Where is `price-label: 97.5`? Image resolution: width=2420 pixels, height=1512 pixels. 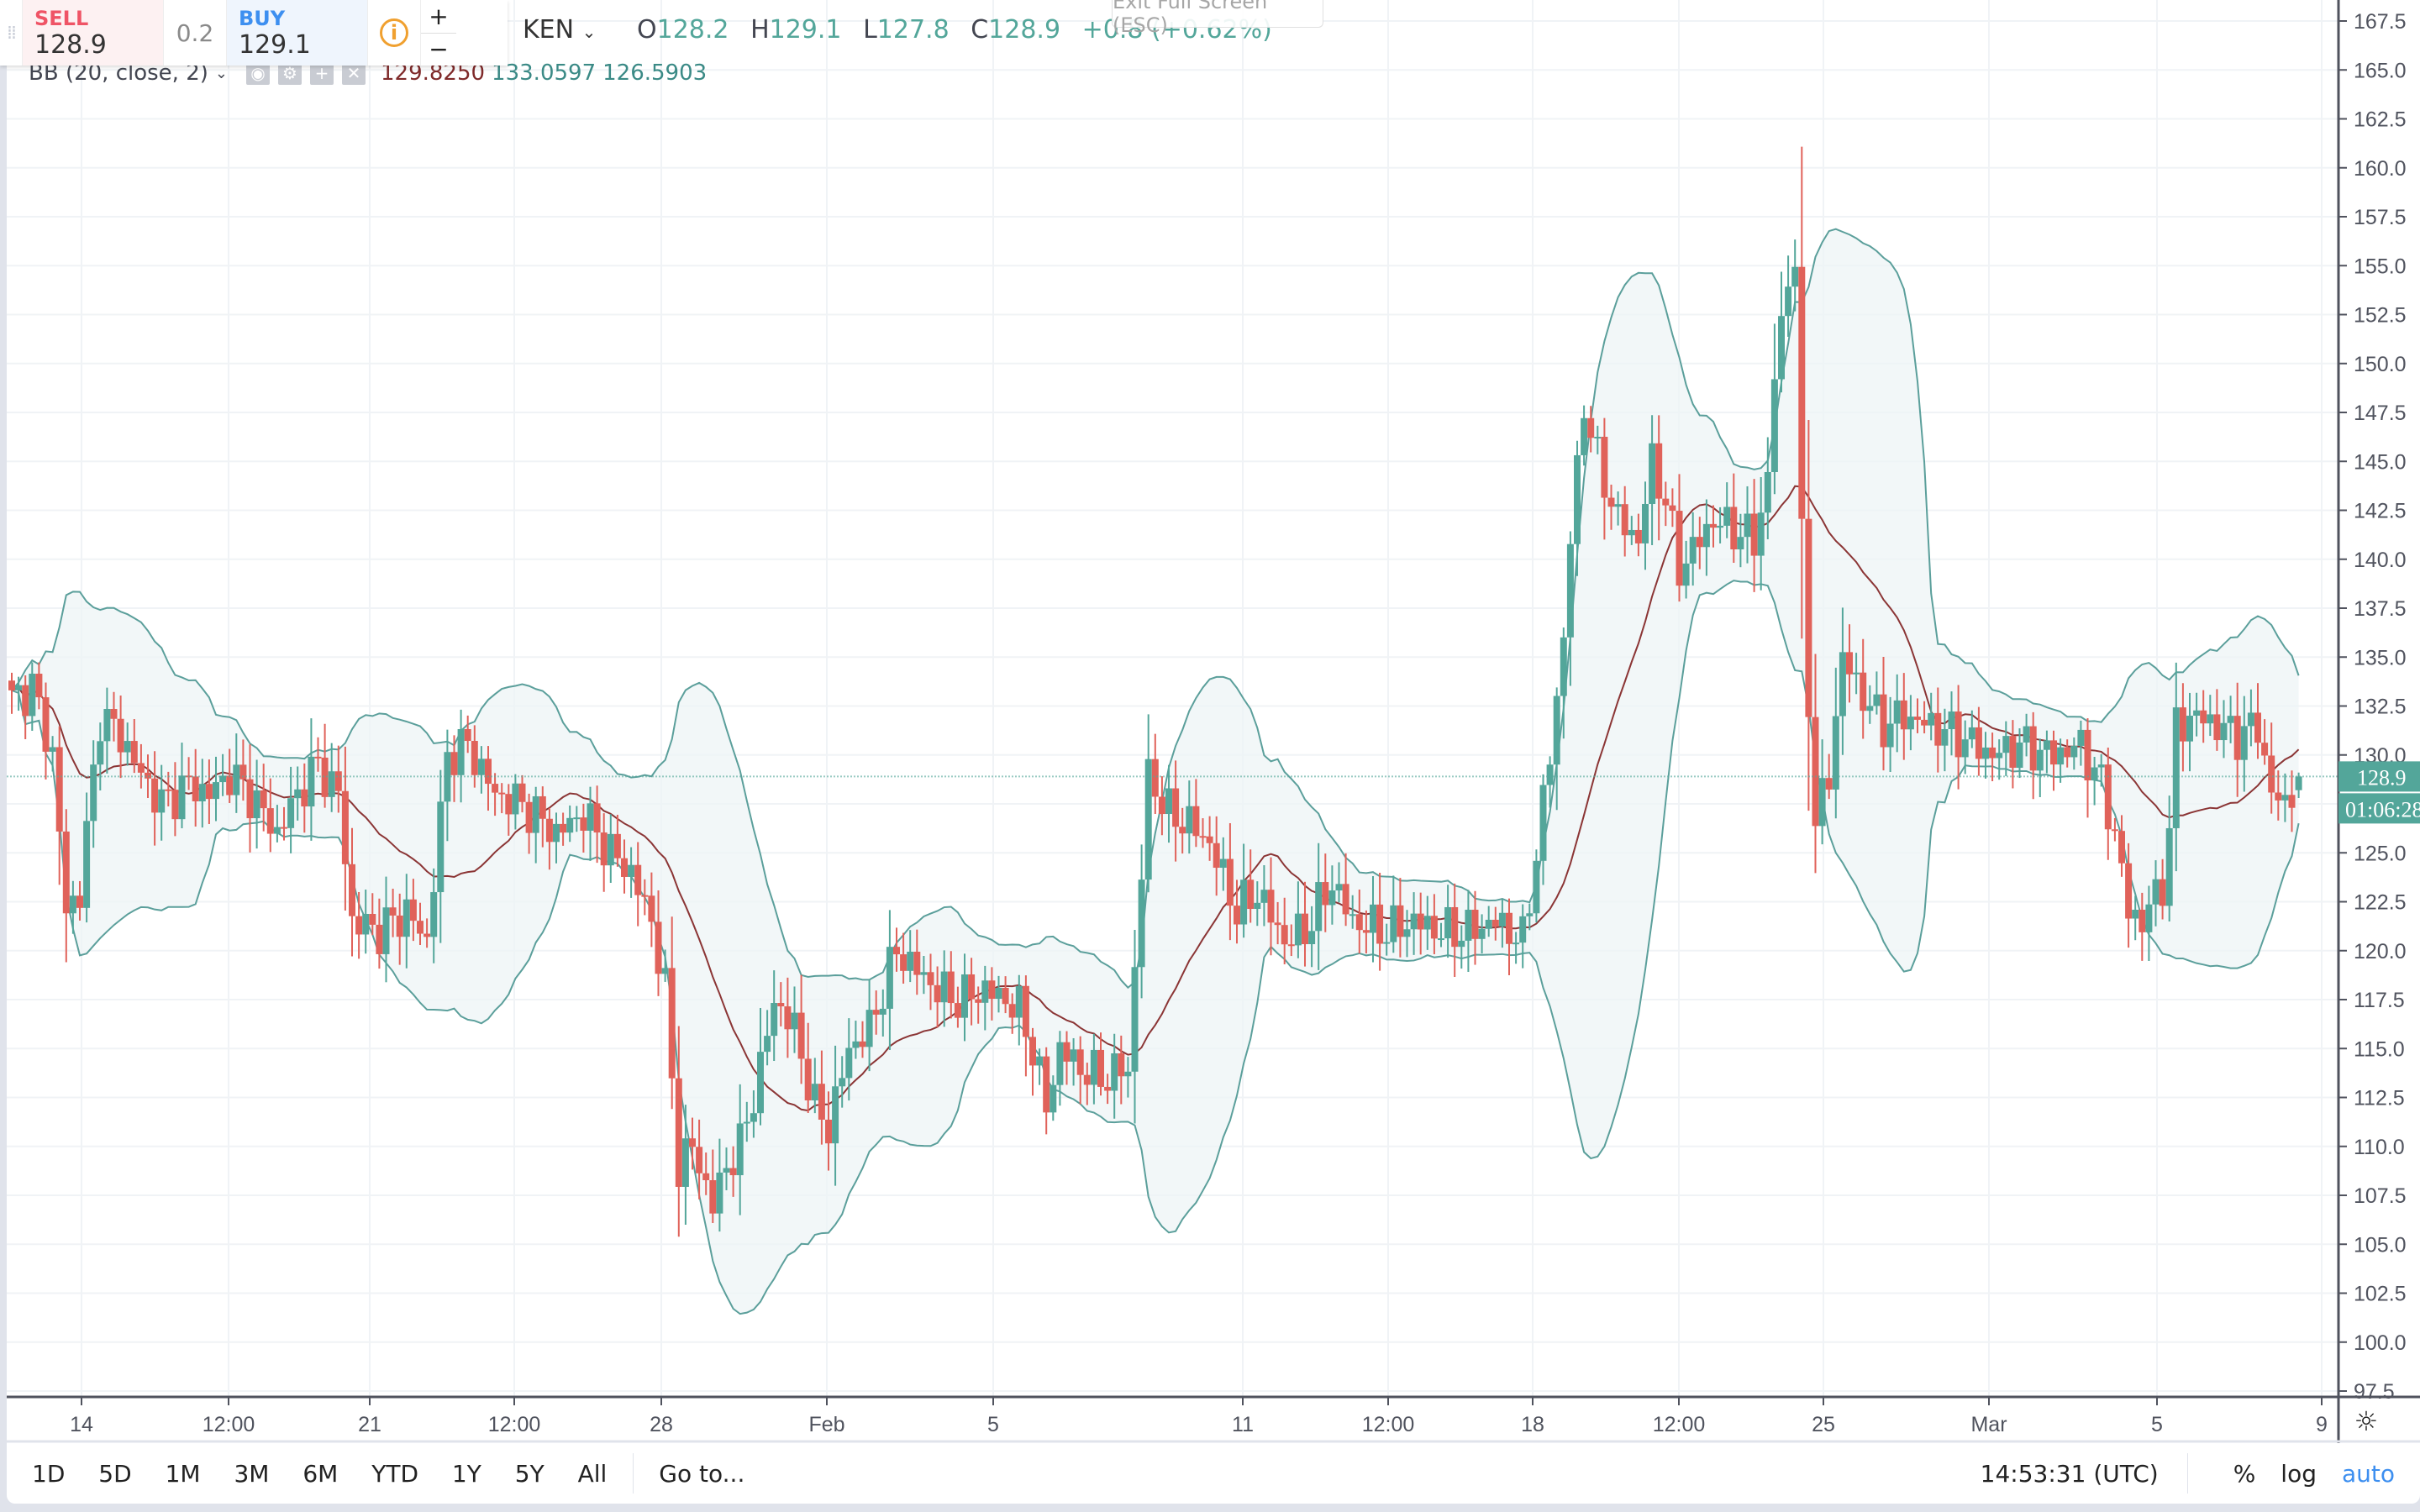 price-label: 97.5 is located at coordinates (2374, 1392).